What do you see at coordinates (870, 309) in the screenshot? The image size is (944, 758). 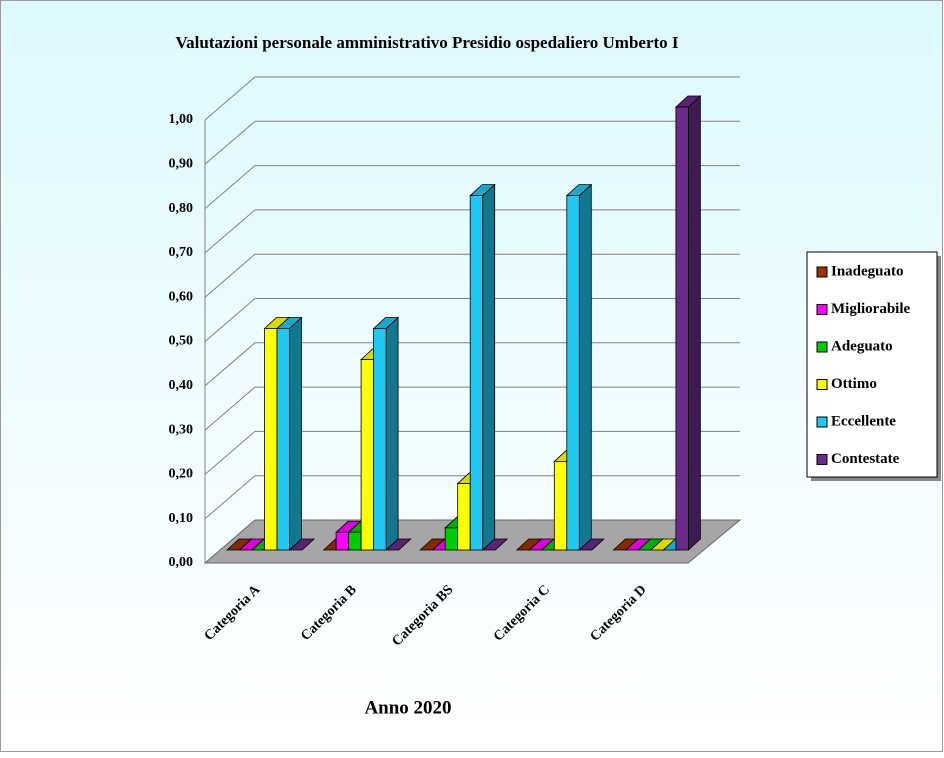 I see `legend-label: Migliorabile` at bounding box center [870, 309].